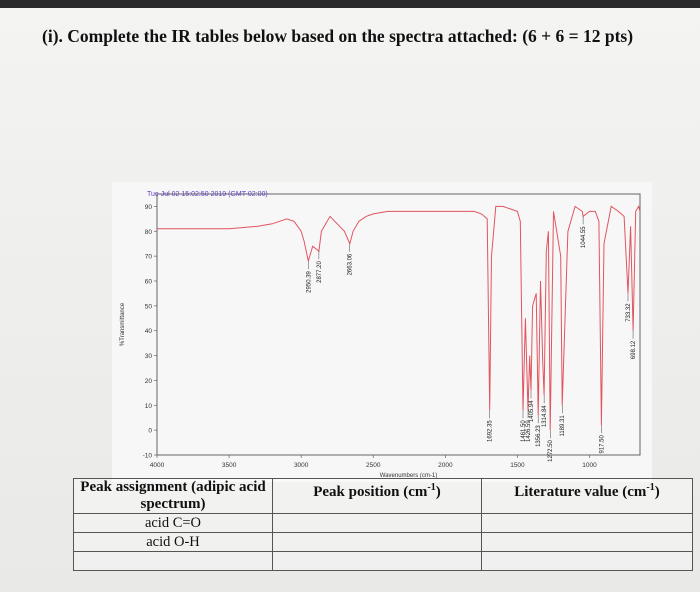 The width and height of the screenshot is (700, 592). I want to click on peak-label: 733.32, so click(629, 312).